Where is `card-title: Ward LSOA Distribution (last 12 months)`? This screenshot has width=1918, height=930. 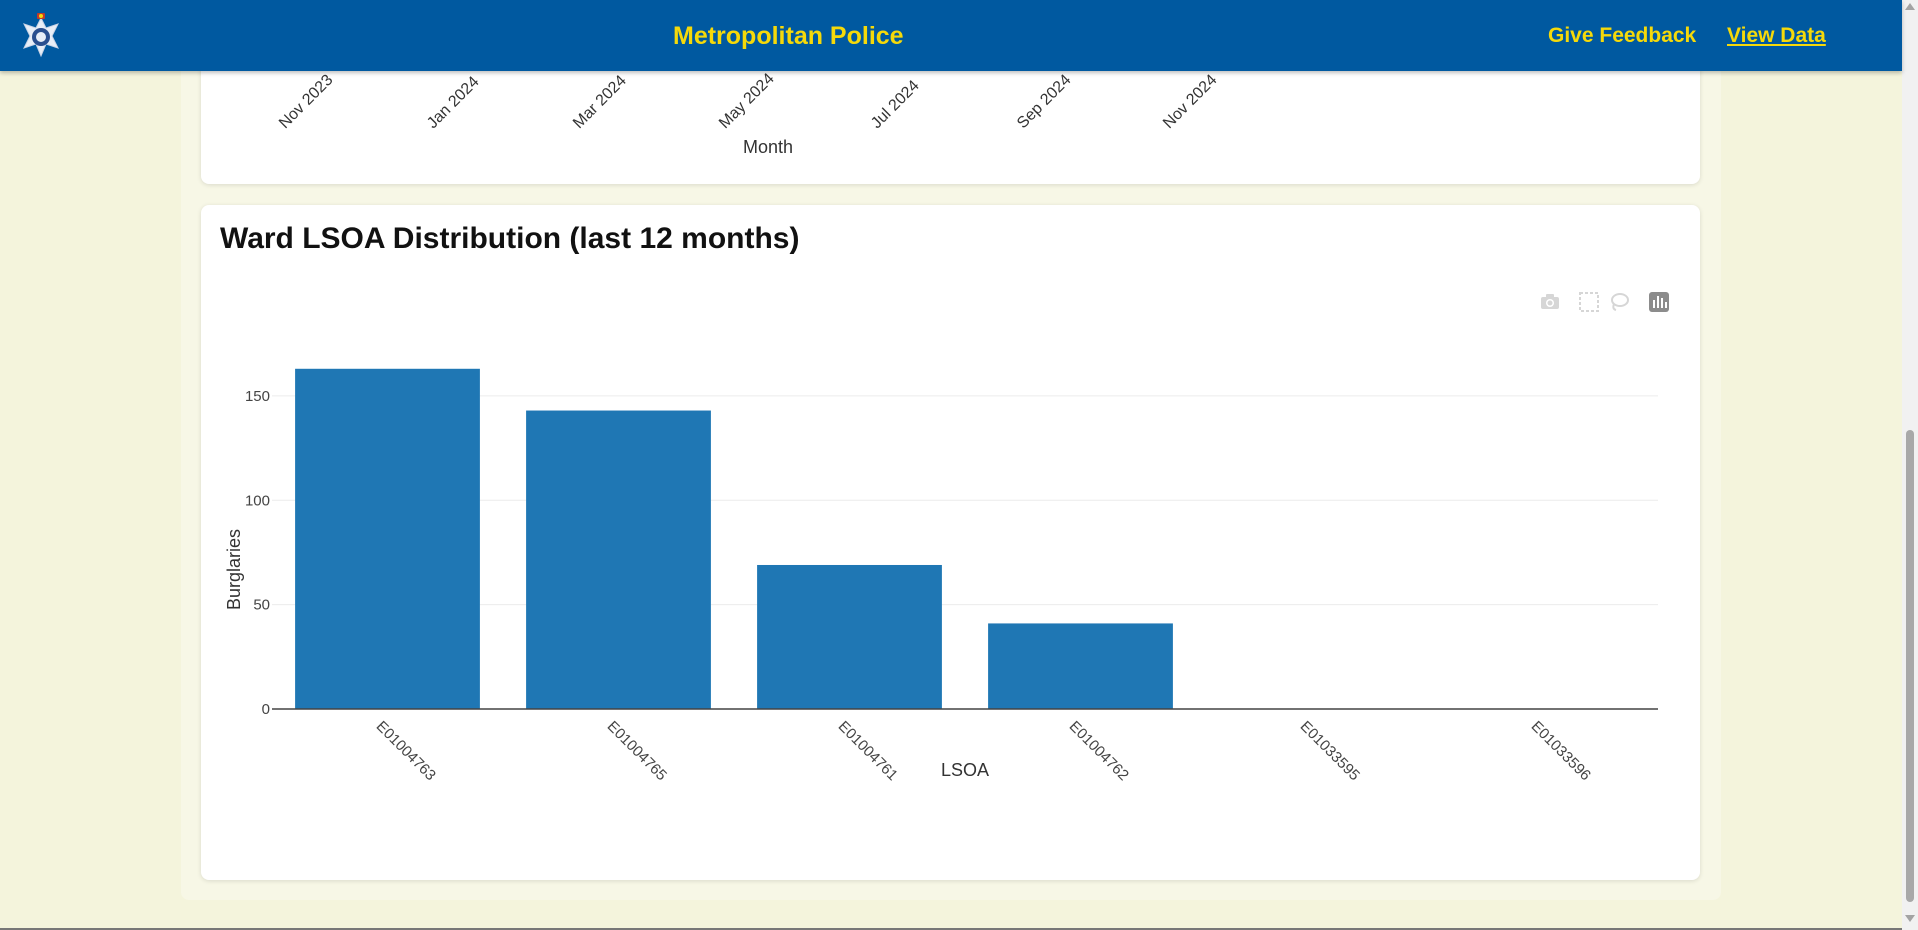 card-title: Ward LSOA Distribution (last 12 months) is located at coordinates (510, 238).